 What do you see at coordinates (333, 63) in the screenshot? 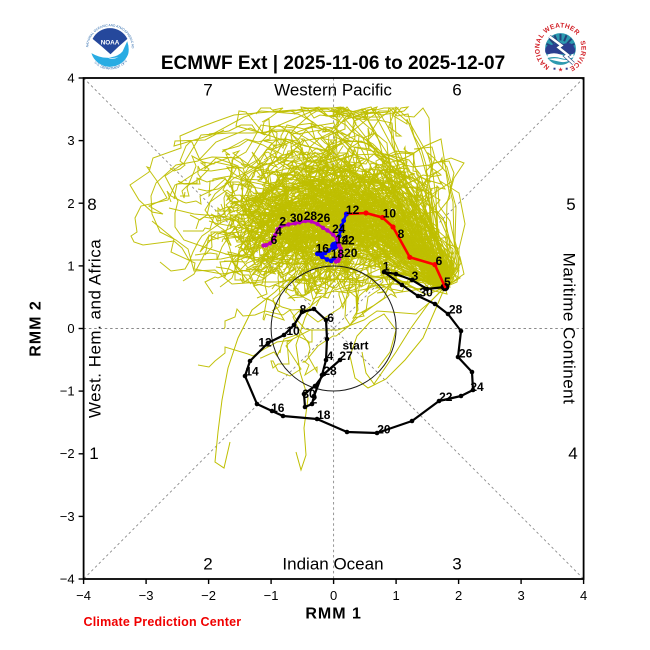
I see `svg-text:ECMWF Ext | 2025-11-06 to 2025: ECMWF Ext | 2025-11-06 to 2025-12-07` at bounding box center [333, 63].